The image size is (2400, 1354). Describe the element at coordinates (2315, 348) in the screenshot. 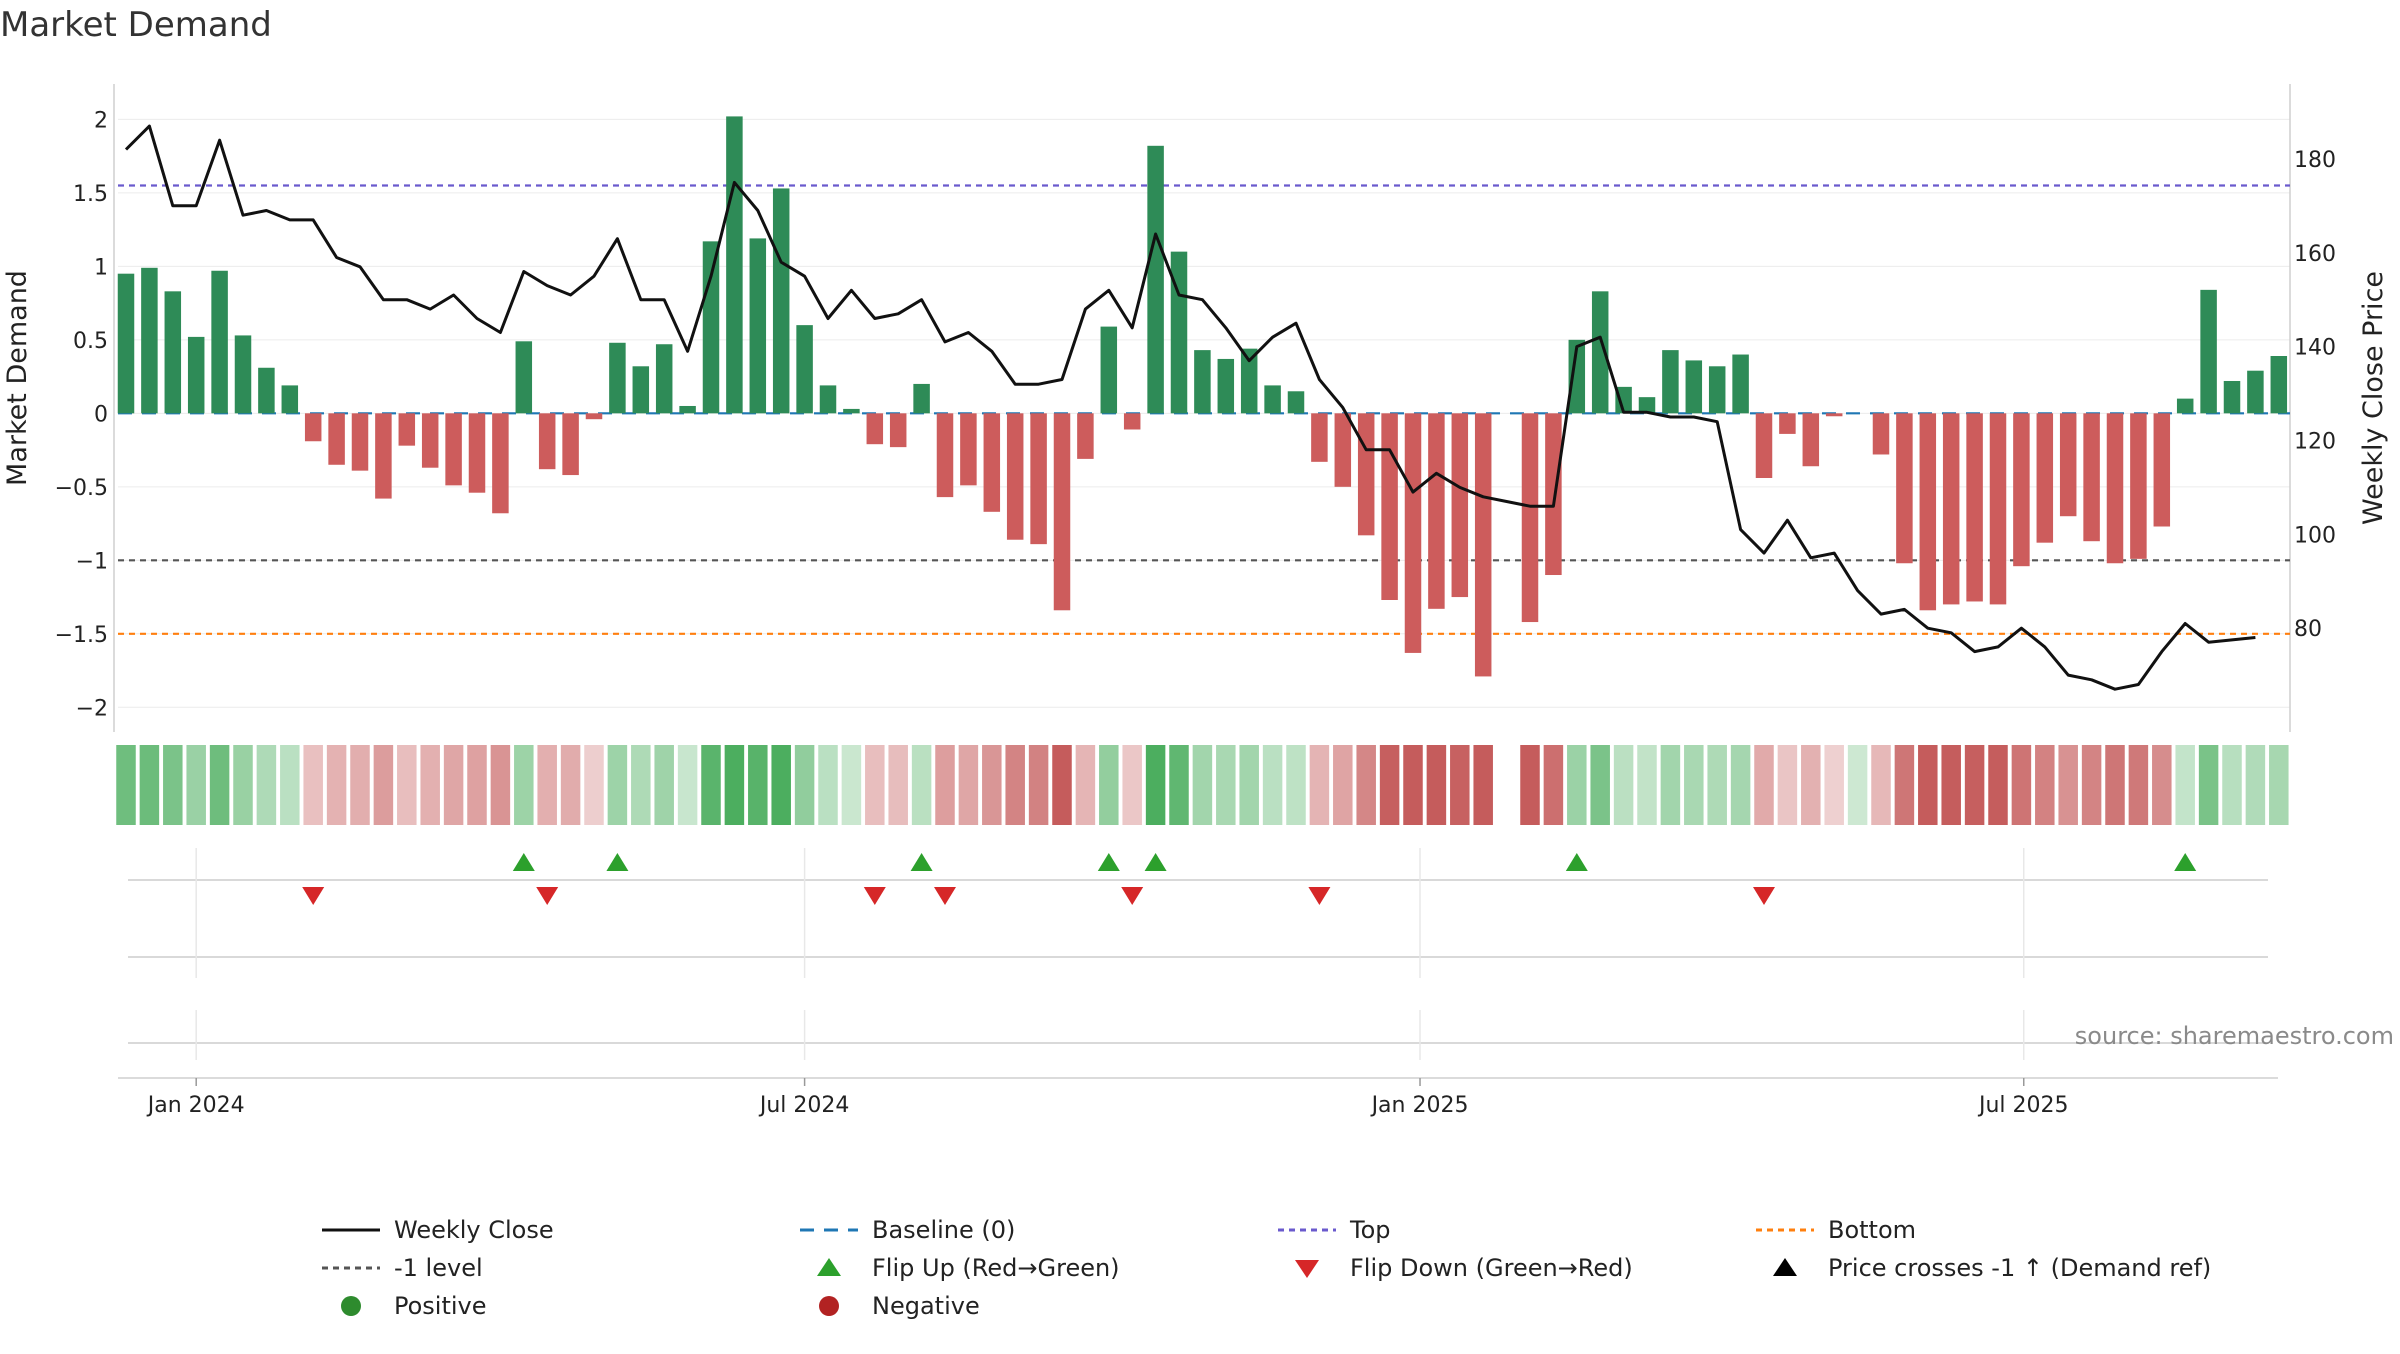

I see `y2-tick-label: 140` at that location.